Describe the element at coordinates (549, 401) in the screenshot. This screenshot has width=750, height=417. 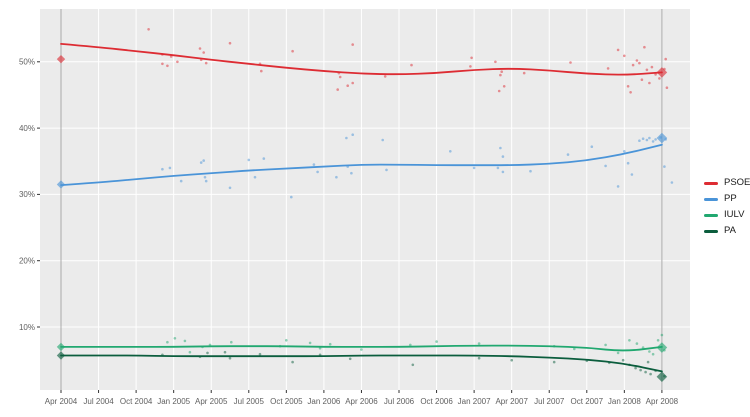
I see `x-tick-label: Jul 2007` at that location.